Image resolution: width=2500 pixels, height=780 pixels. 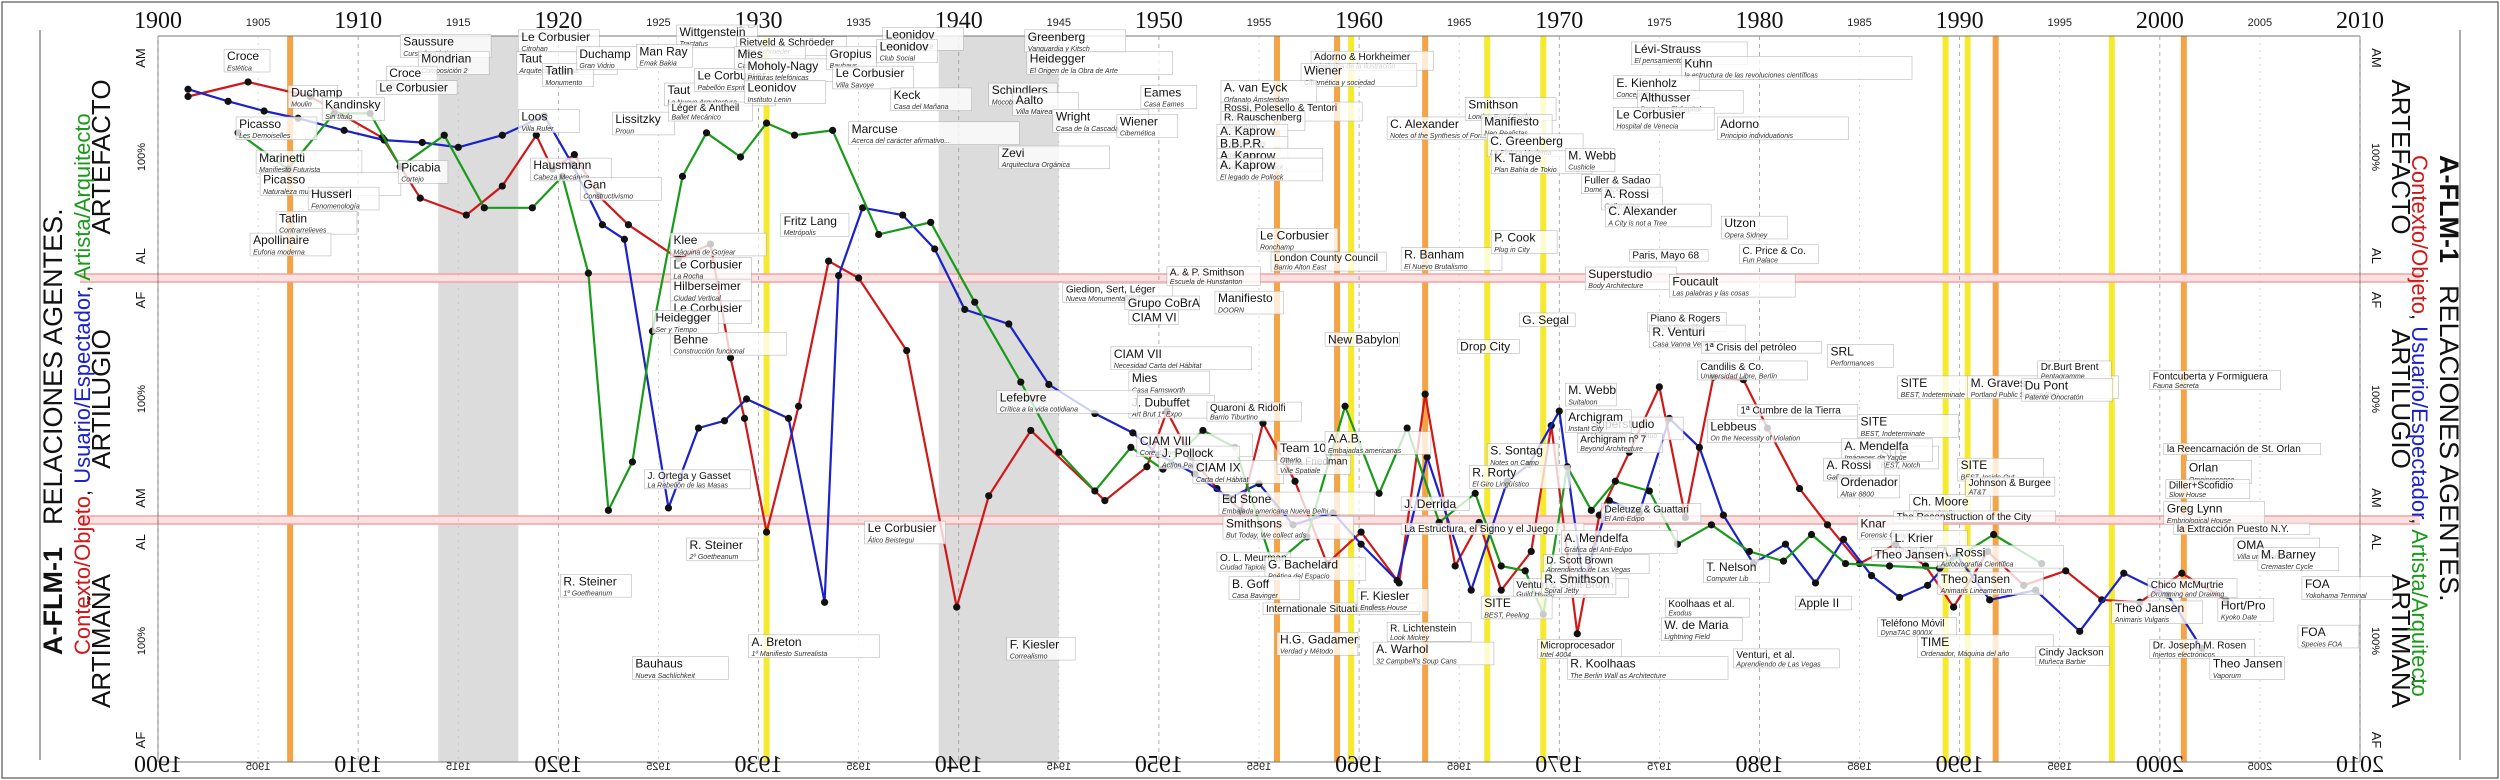 I want to click on year-label-bottom: 2010, so click(x=2360, y=765).